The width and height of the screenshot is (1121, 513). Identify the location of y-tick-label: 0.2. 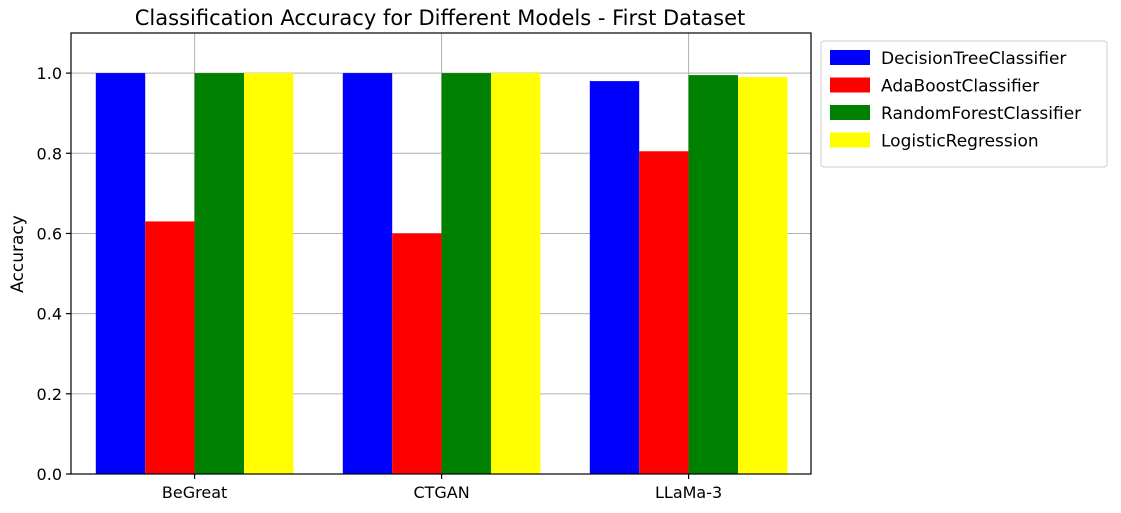
(49, 394).